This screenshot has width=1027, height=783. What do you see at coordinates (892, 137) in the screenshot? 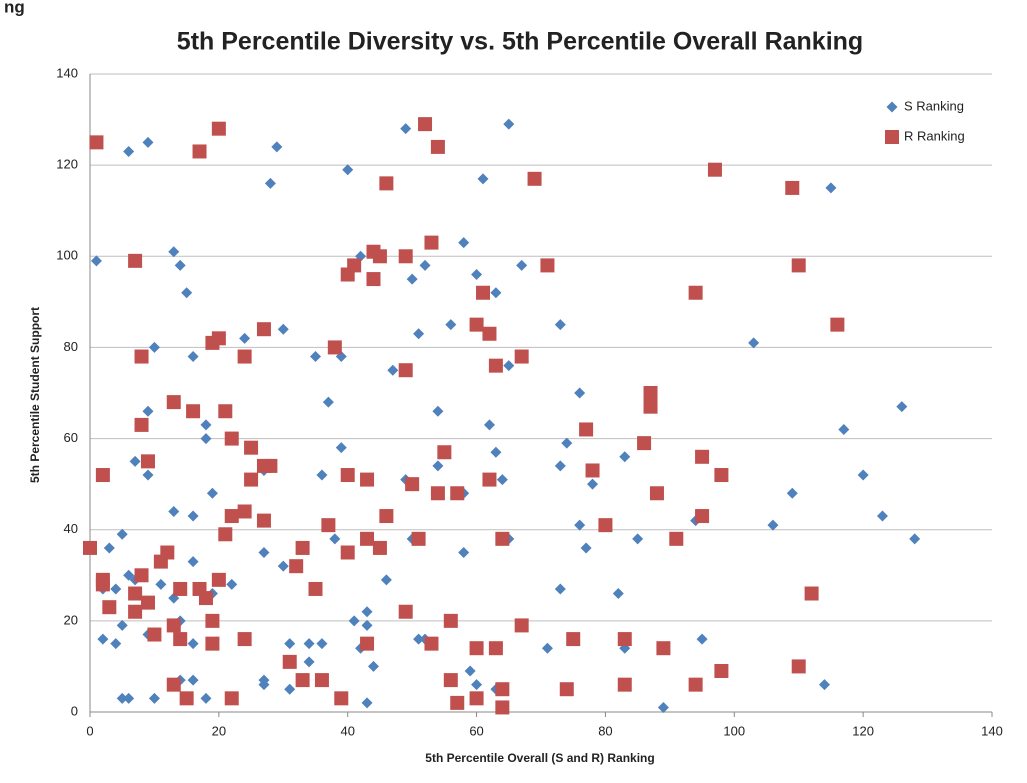
I see `legend-marker` at bounding box center [892, 137].